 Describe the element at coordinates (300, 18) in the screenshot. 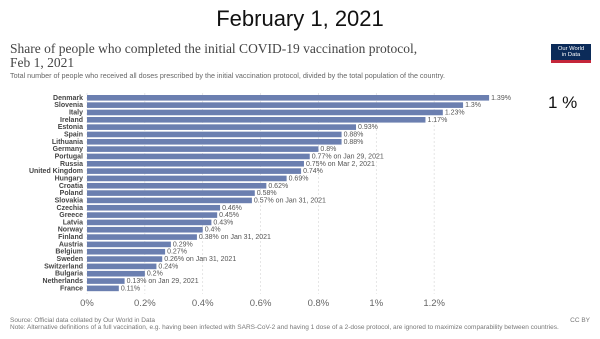

I see `slide-title: February 1, 2021` at that location.